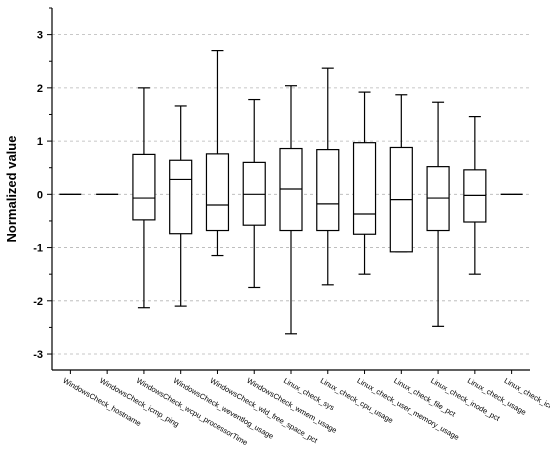  Describe the element at coordinates (40, 195) in the screenshot. I see `y-tick-label: 0` at that location.